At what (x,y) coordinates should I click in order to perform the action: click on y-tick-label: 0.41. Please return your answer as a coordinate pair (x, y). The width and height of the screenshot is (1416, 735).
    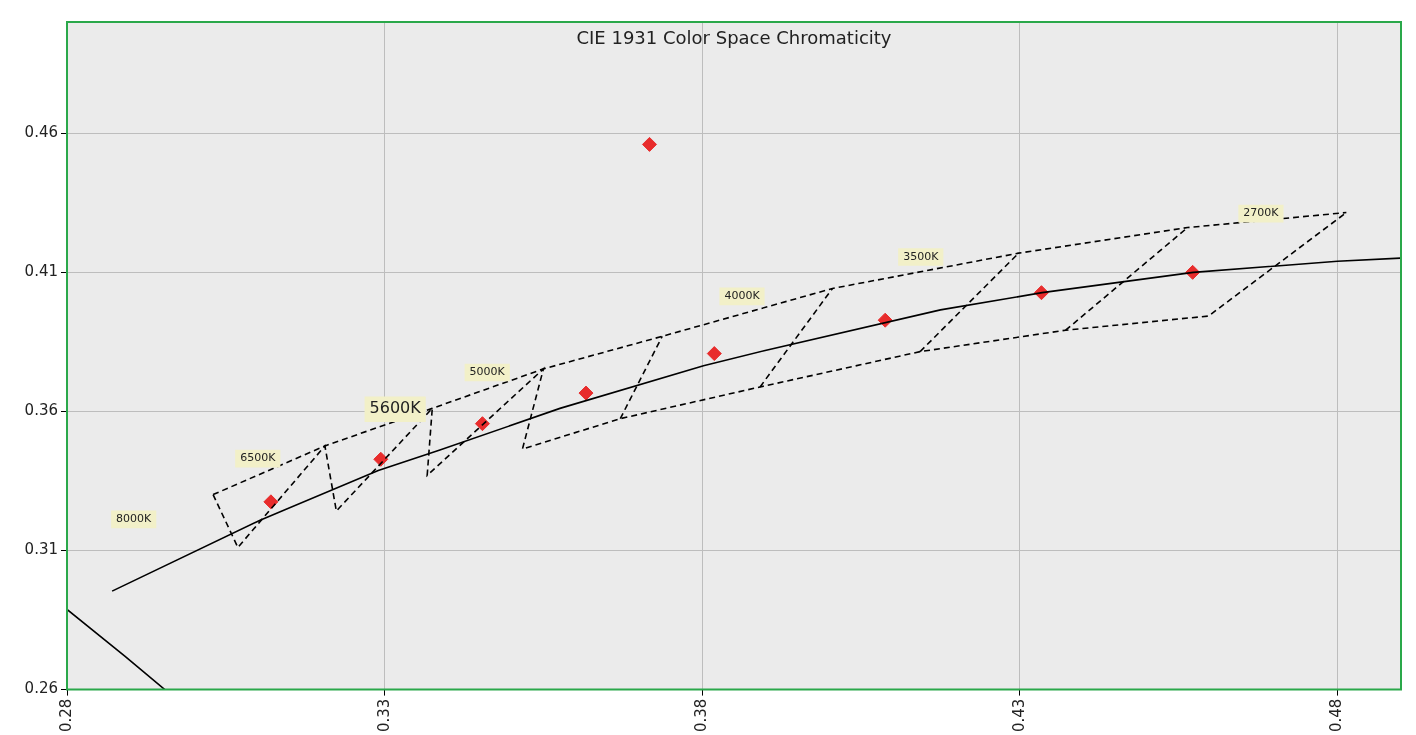
    Looking at the image, I should click on (41, 271).